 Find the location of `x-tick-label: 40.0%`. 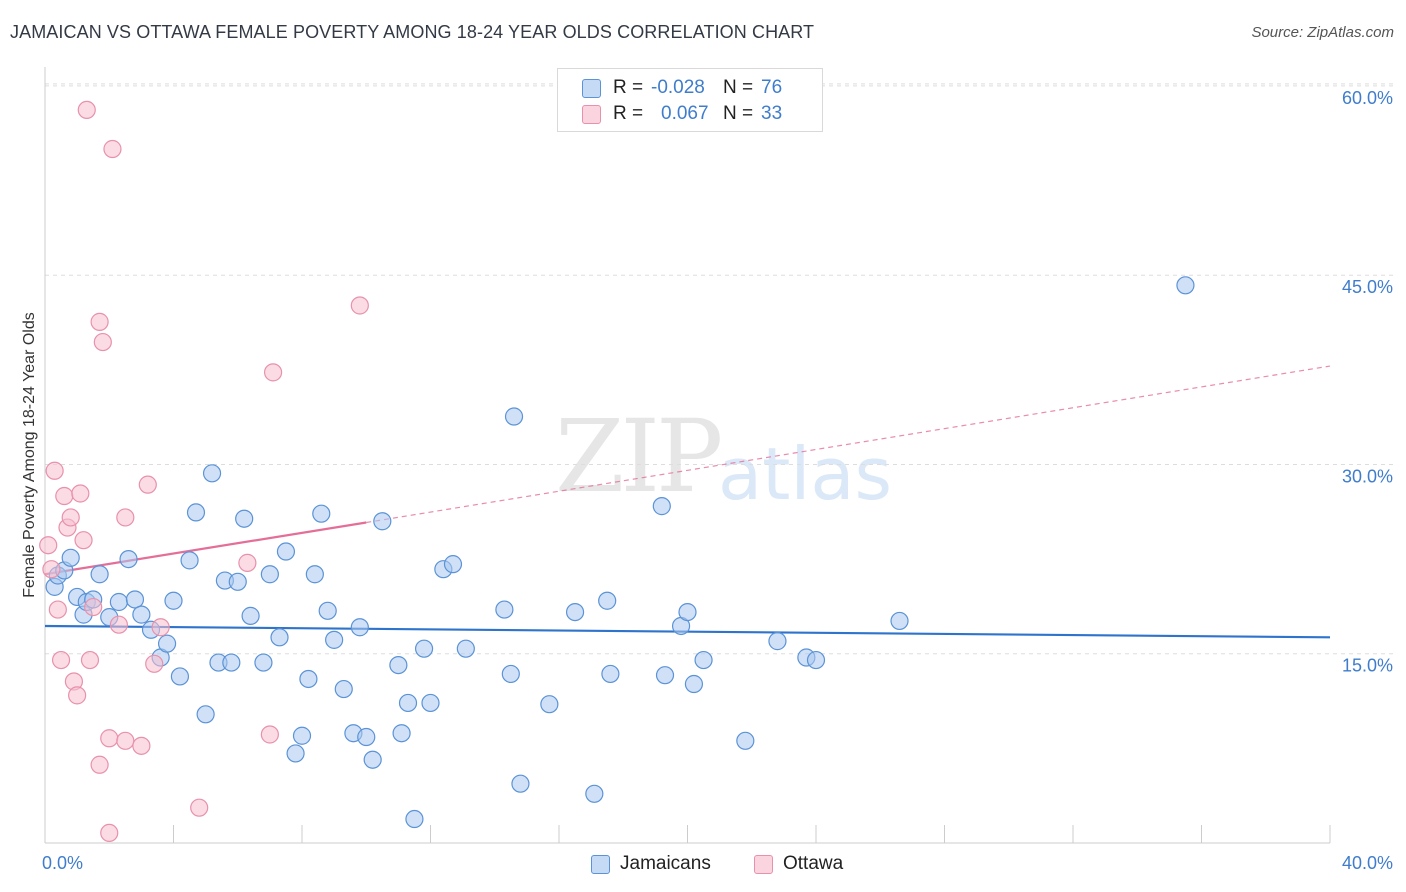

x-tick-label: 40.0% is located at coordinates (1367, 863).